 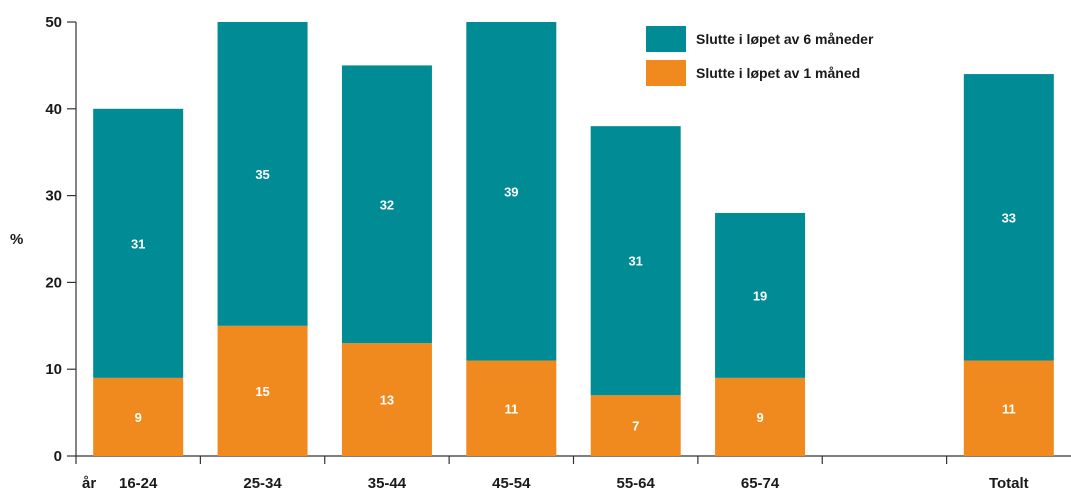 What do you see at coordinates (573, 473) in the screenshot?
I see `x-axis: 16-24 25-34 35-44 45-54 55-64 65-74 Totalt` at bounding box center [573, 473].